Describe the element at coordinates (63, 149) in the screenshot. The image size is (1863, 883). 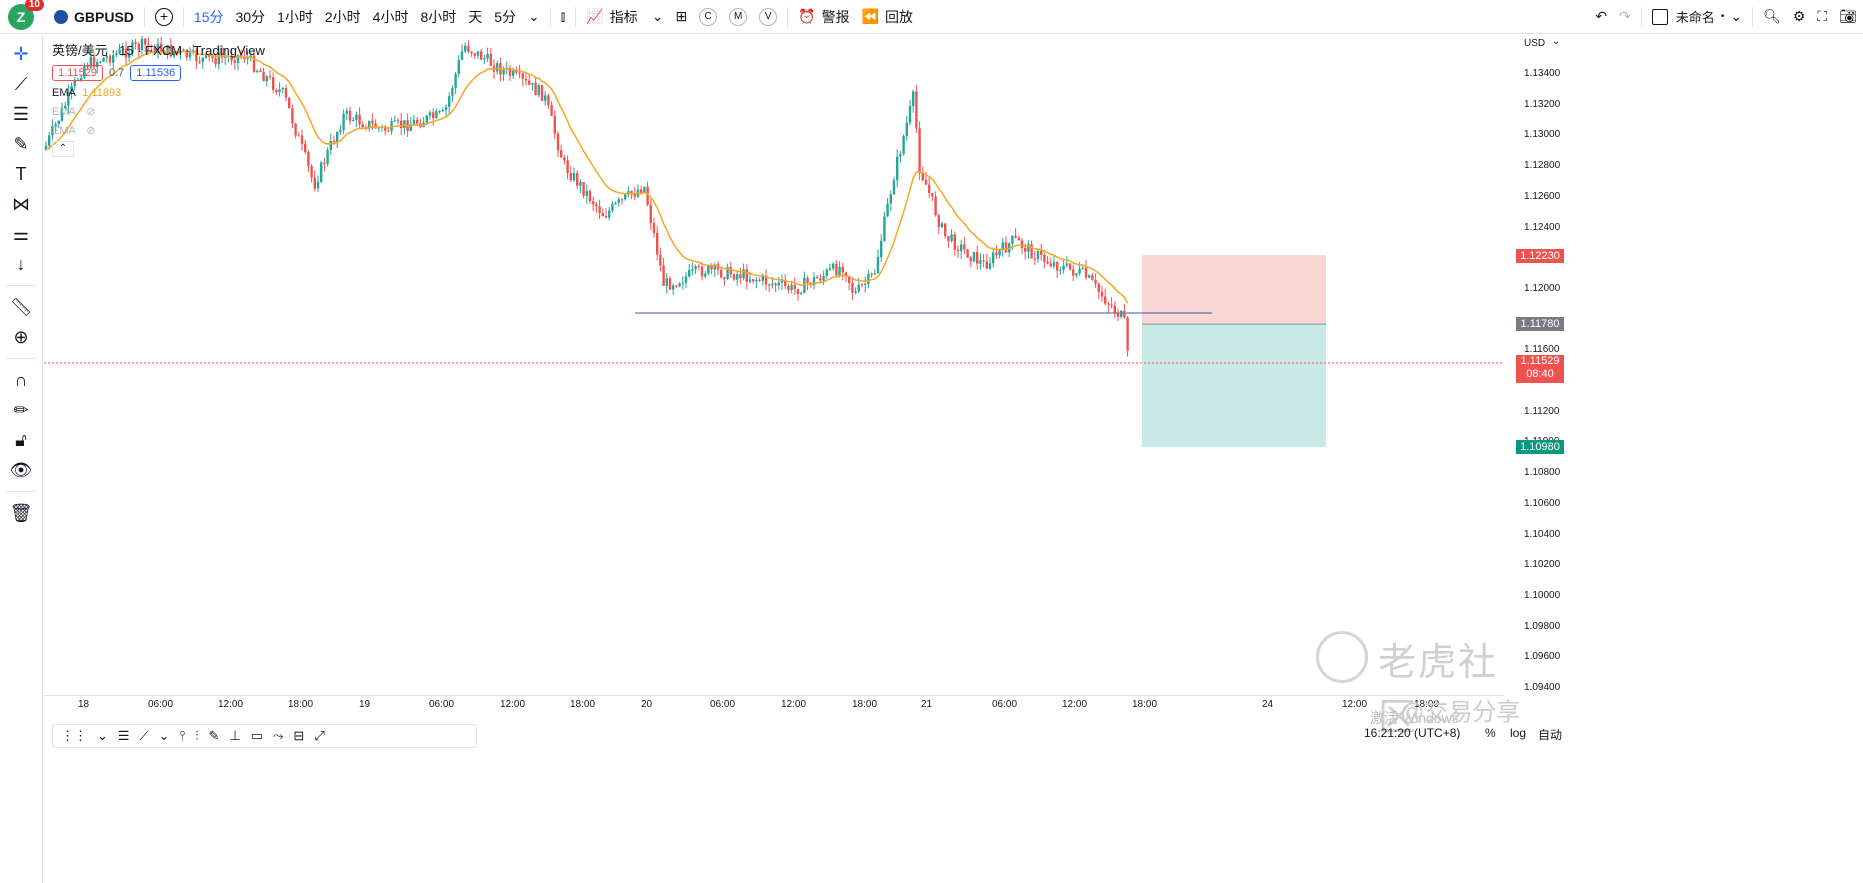
I see `collapse-legend-button: ⌃` at that location.